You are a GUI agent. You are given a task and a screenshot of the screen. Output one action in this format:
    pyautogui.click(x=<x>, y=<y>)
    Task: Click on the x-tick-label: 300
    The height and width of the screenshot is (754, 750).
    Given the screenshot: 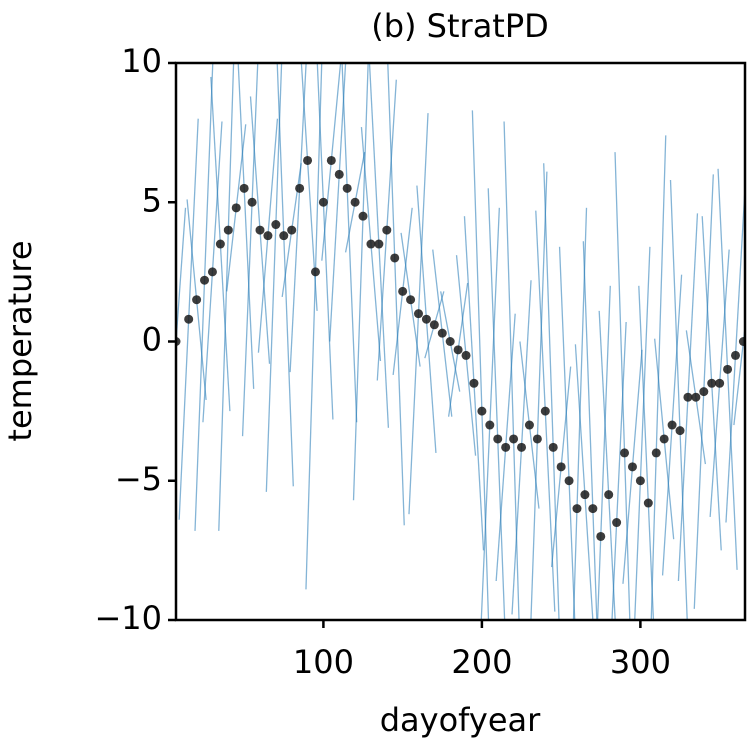 What is the action you would take?
    pyautogui.click(x=640, y=662)
    